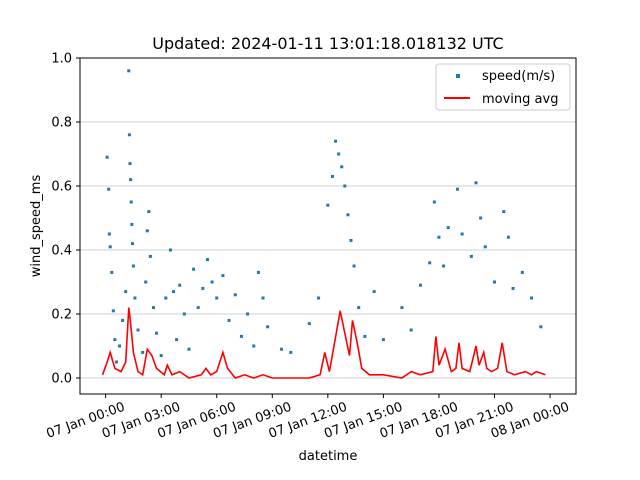  What do you see at coordinates (518, 76) in the screenshot?
I see `legend-scatter-label: speed(m/s)` at bounding box center [518, 76].